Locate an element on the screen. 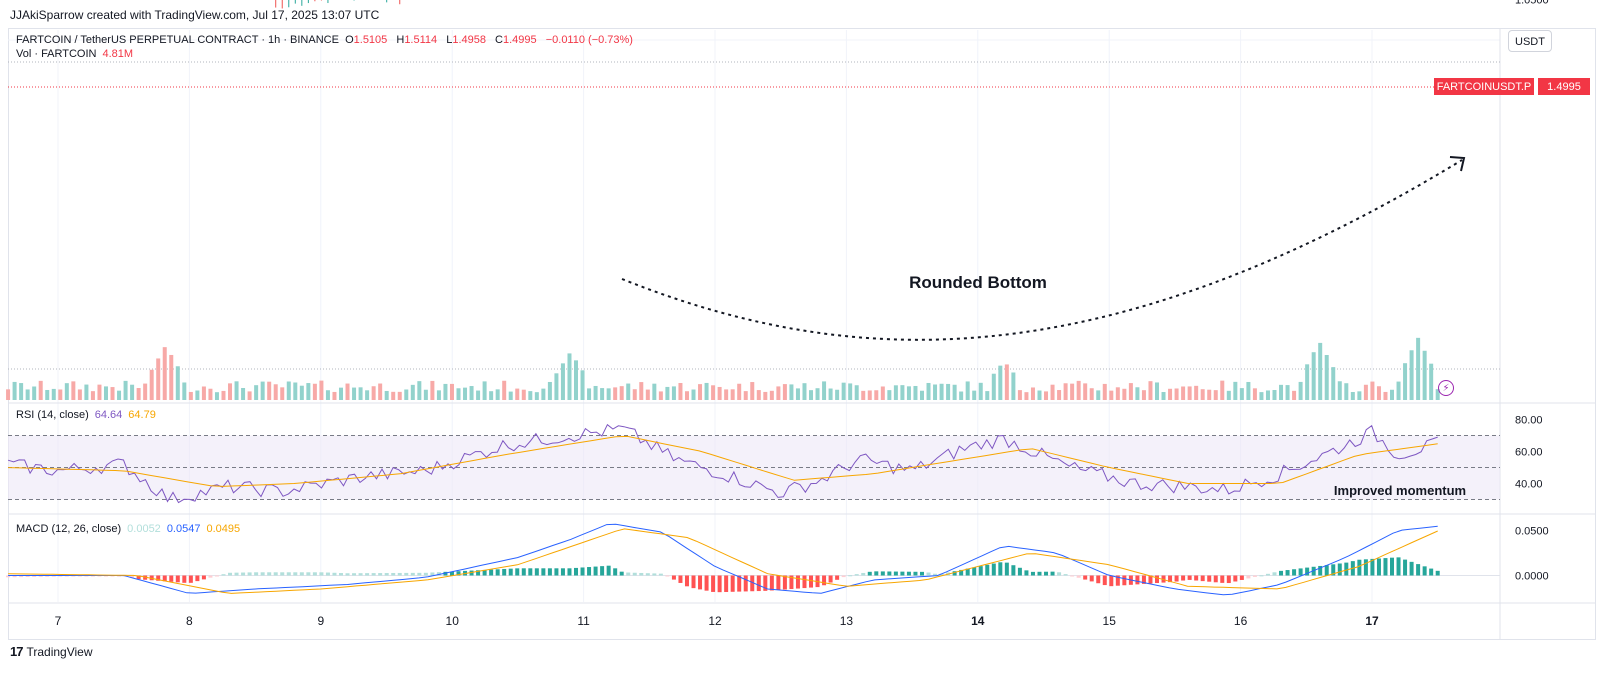 Image resolution: width=1600 pixels, height=680 pixels. rsi-lines is located at coordinates (722, 463).